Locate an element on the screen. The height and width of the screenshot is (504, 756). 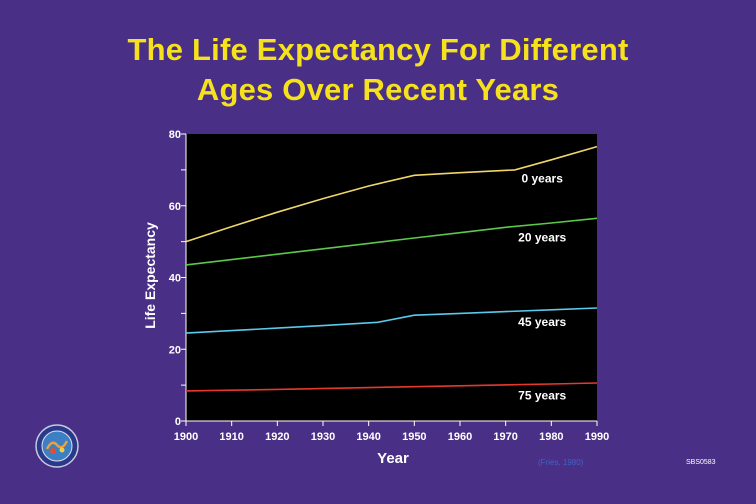
x-tick-label: 1940 is located at coordinates (368, 437).